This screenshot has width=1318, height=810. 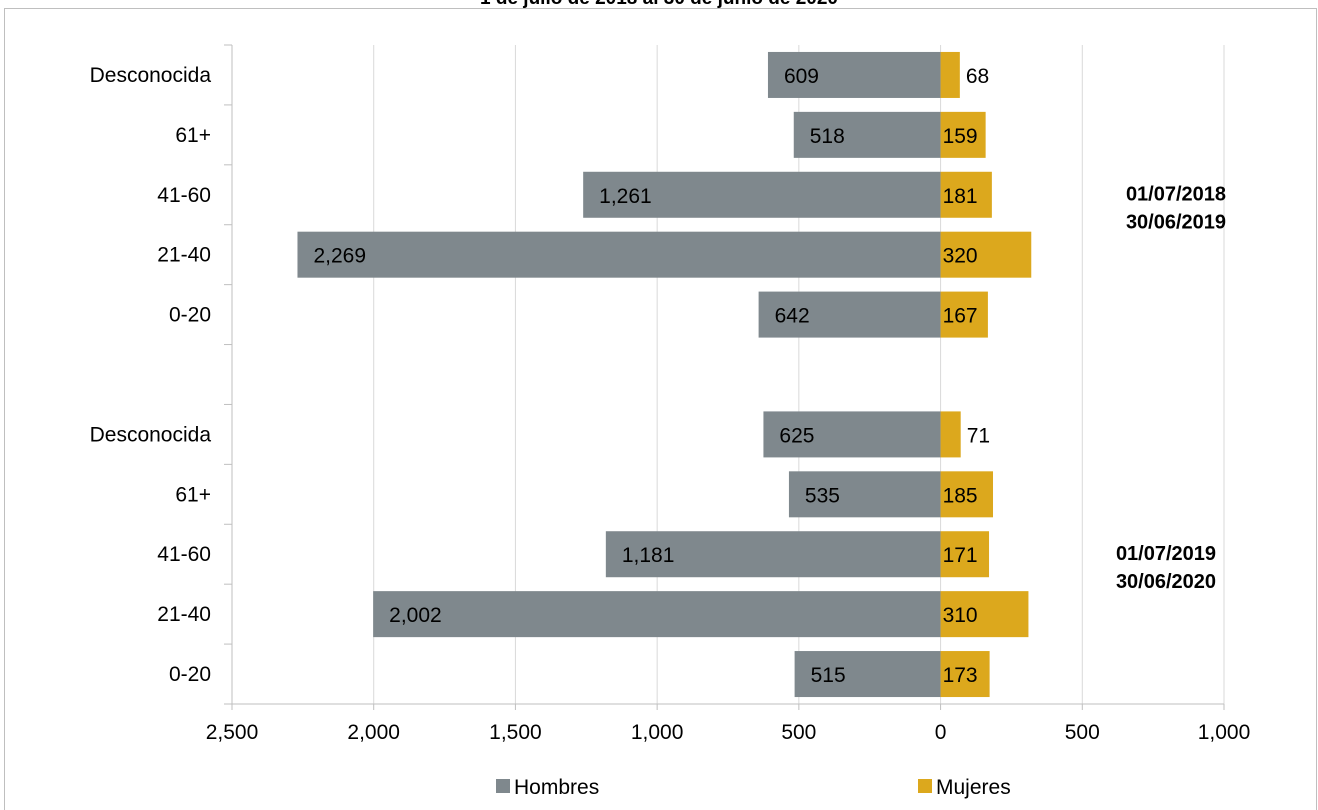 What do you see at coordinates (1166, 554) in the screenshot?
I see `period-label-start-1: 01/07/2019` at bounding box center [1166, 554].